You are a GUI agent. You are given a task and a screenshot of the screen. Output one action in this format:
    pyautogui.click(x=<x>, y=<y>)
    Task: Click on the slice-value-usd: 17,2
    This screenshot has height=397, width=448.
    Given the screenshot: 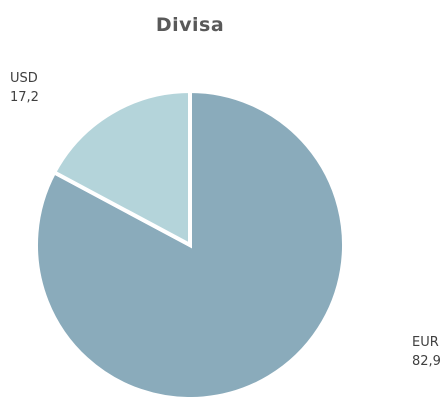 What is the action you would take?
    pyautogui.click(x=24, y=97)
    